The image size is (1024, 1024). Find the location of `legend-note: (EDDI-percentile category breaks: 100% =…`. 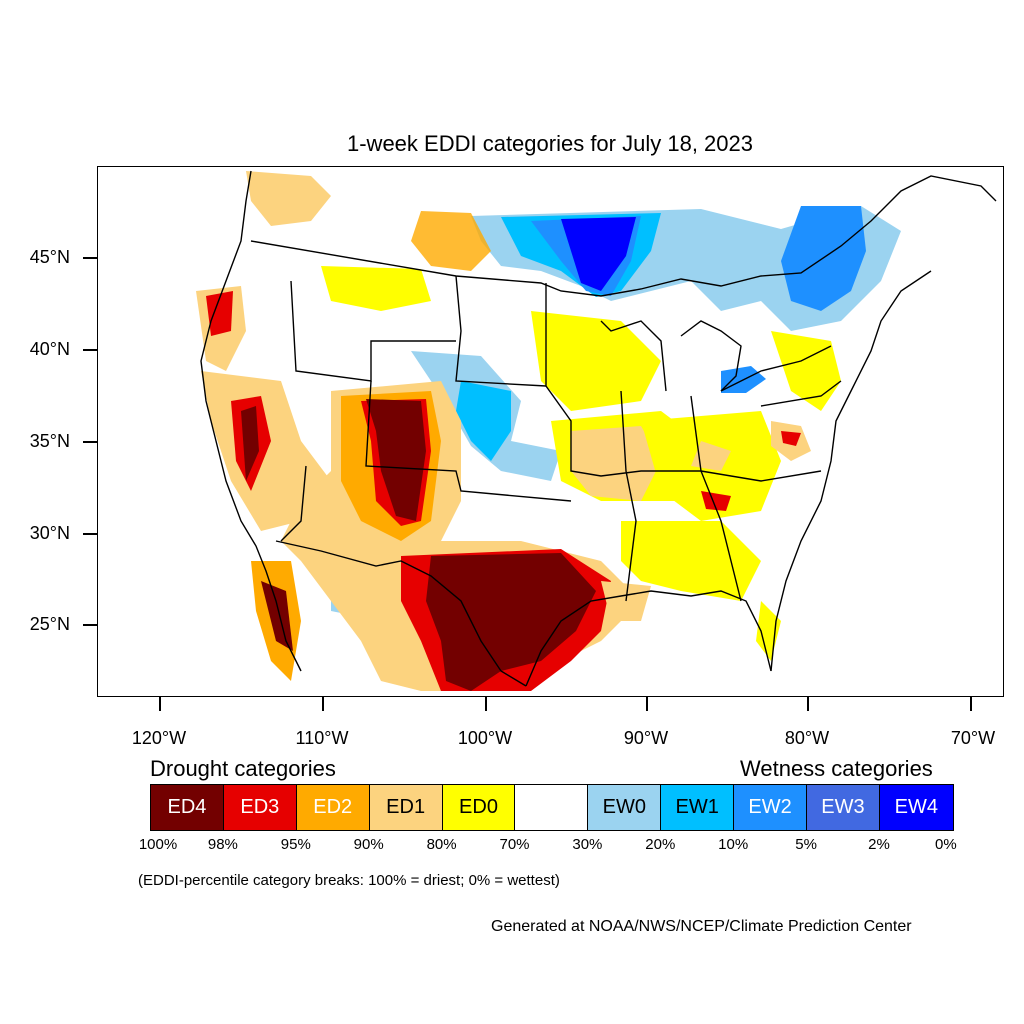

legend-note: (EDDI-percentile category breaks: 100% =… is located at coordinates (349, 880).